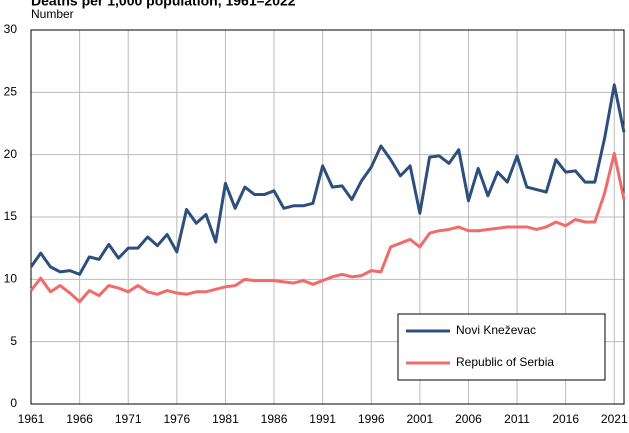 Image resolution: width=629 pixels, height=433 pixels. Describe the element at coordinates (176, 419) in the screenshot. I see `x-tick-label: 1976` at that location.